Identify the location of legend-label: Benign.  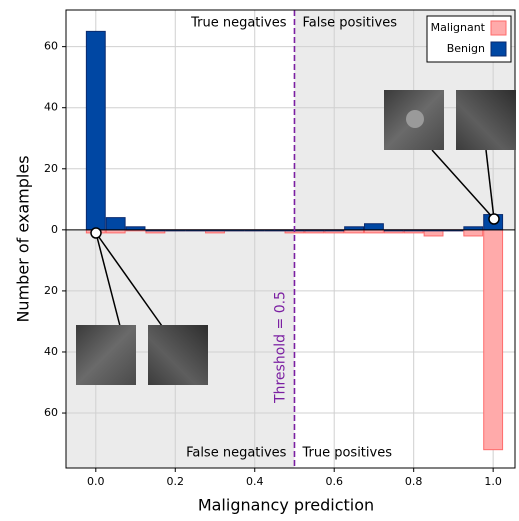
(466, 48).